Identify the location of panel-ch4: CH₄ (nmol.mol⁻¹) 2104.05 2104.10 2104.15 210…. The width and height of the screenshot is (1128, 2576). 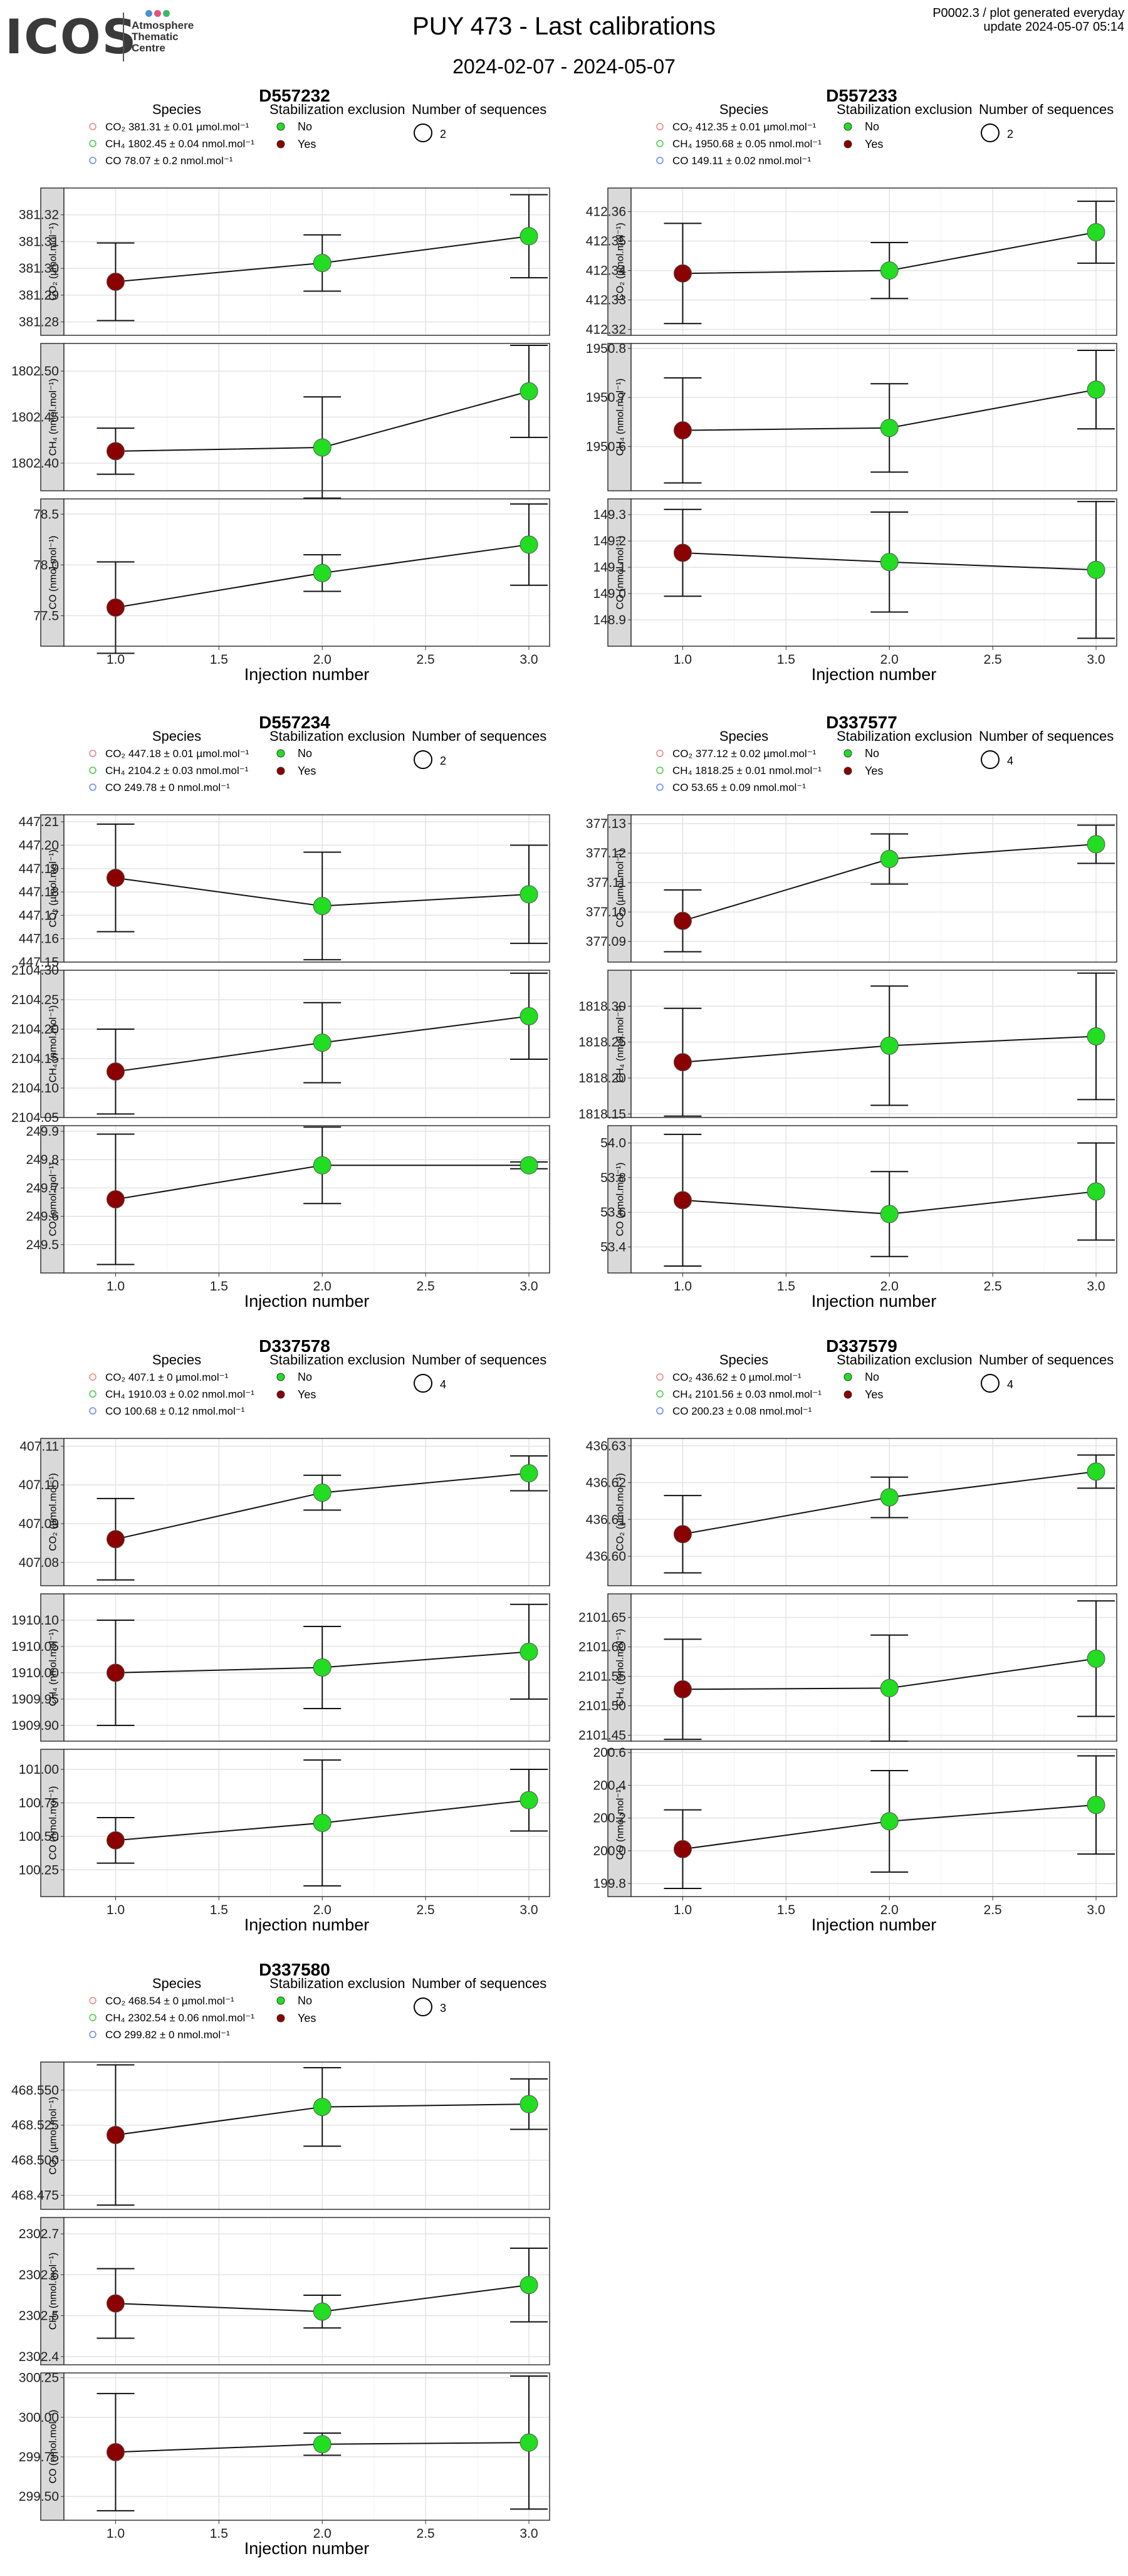
(280, 1044).